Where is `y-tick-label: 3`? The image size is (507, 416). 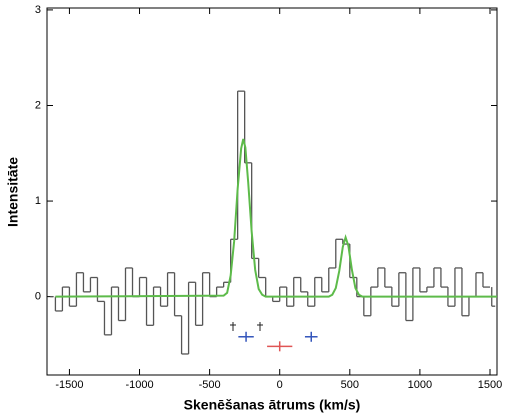
y-tick-label: 3 is located at coordinates (38, 10).